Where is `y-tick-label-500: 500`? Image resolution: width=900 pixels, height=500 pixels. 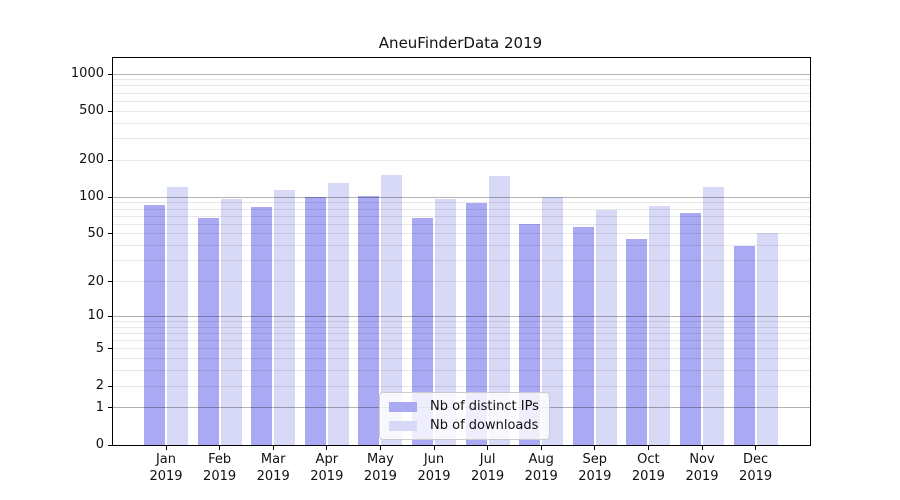 y-tick-label-500: 500 is located at coordinates (91, 111).